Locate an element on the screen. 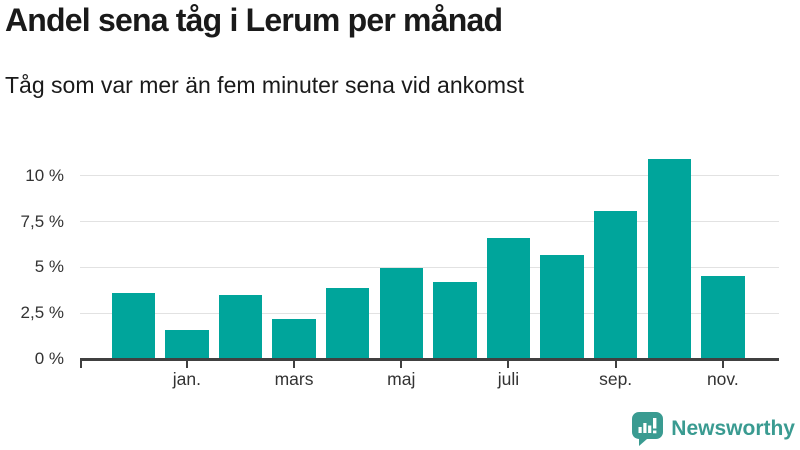 This screenshot has width=800, height=450. x-tick-label: juli is located at coordinates (508, 378).